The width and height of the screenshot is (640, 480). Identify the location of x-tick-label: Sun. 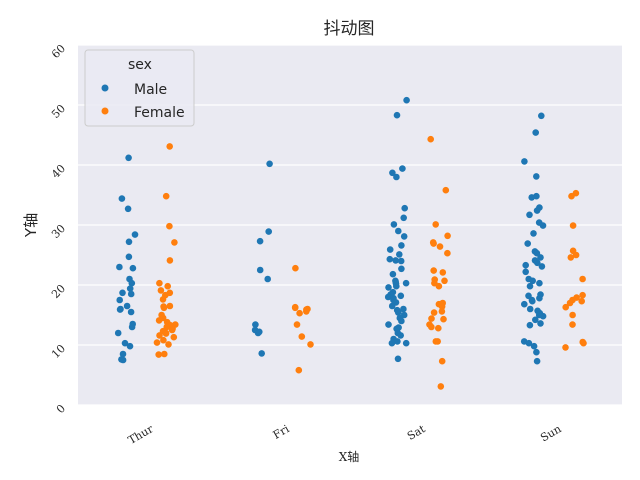
(550, 433).